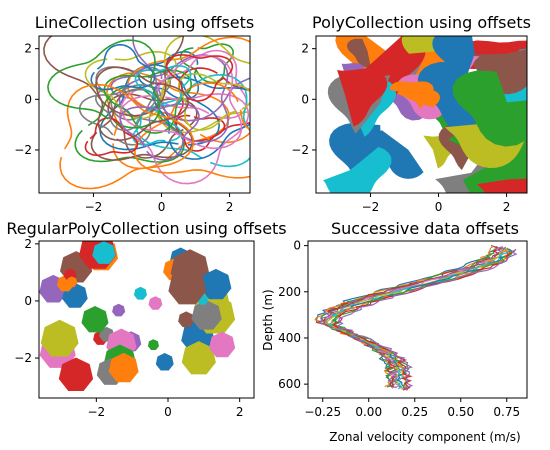 The height and width of the screenshot is (450, 550). I want to click on y-tick-label: 400, so click(289, 338).